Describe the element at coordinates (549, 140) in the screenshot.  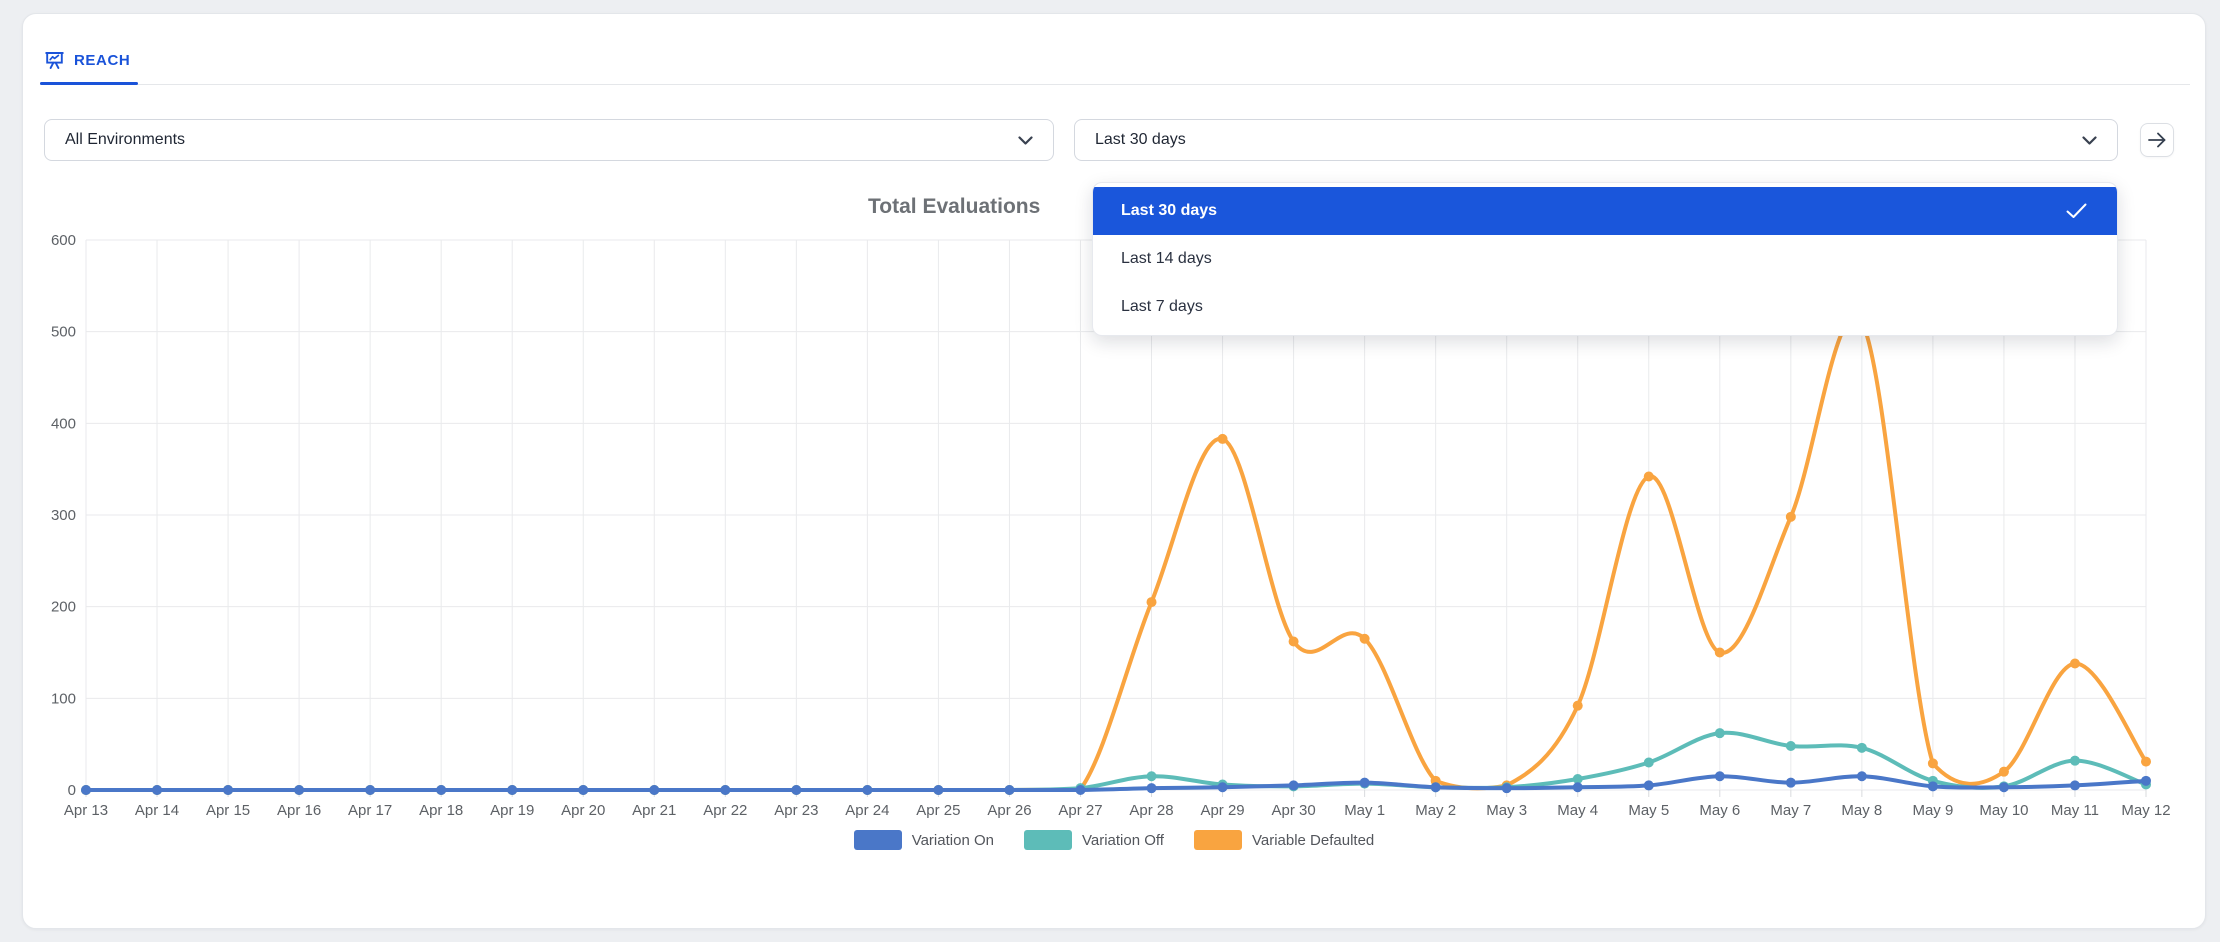
I see `environment-select: All Environments` at that location.